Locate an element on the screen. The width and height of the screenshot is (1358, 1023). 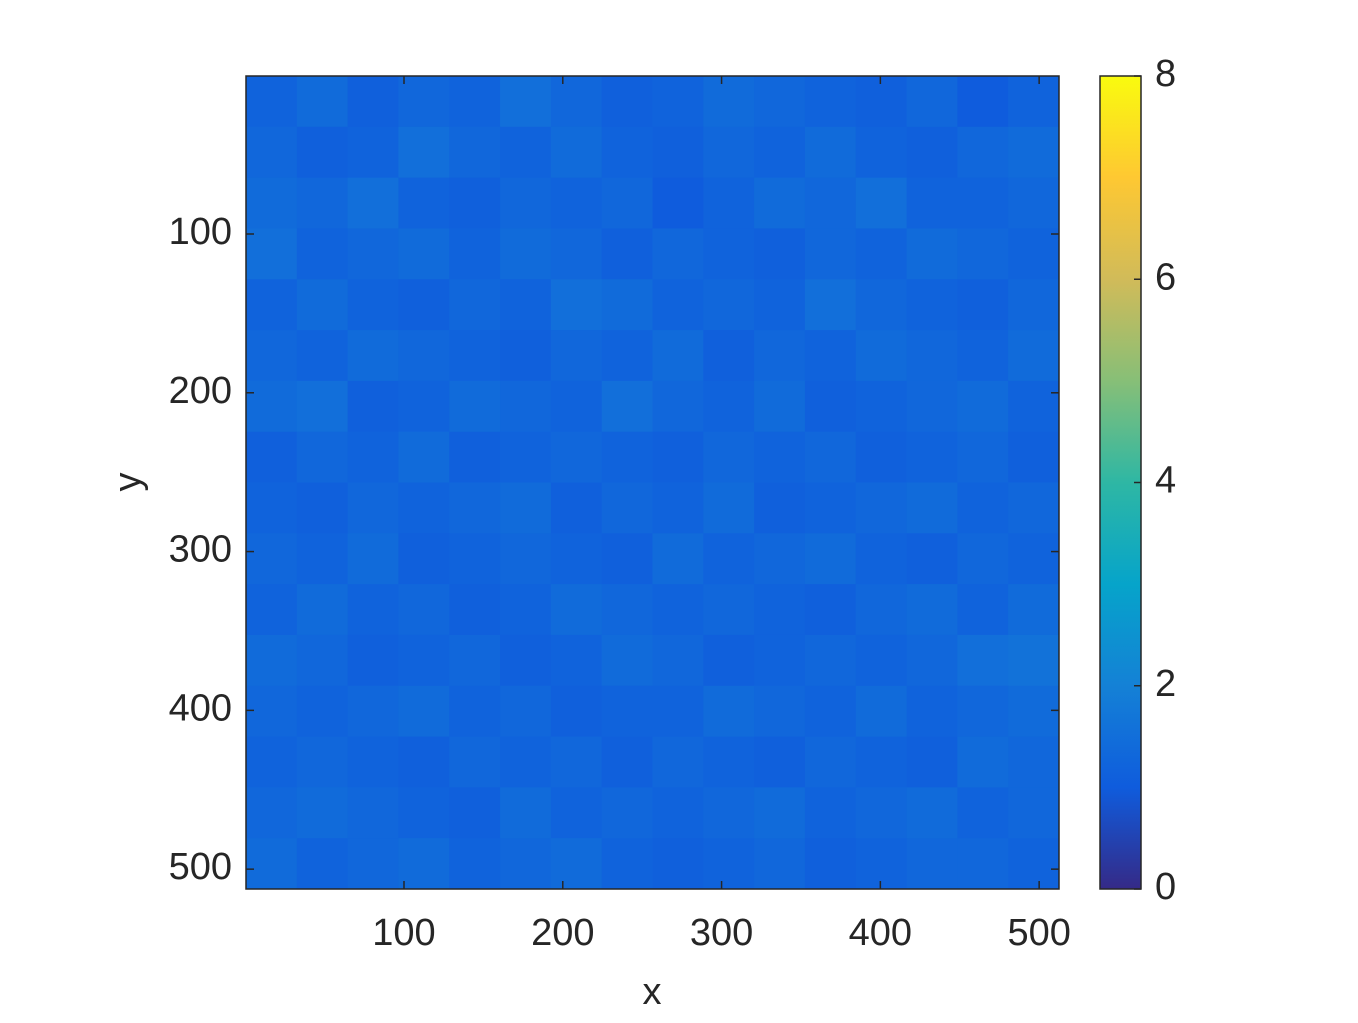
y-tick-label: 500 is located at coordinates (200, 867).